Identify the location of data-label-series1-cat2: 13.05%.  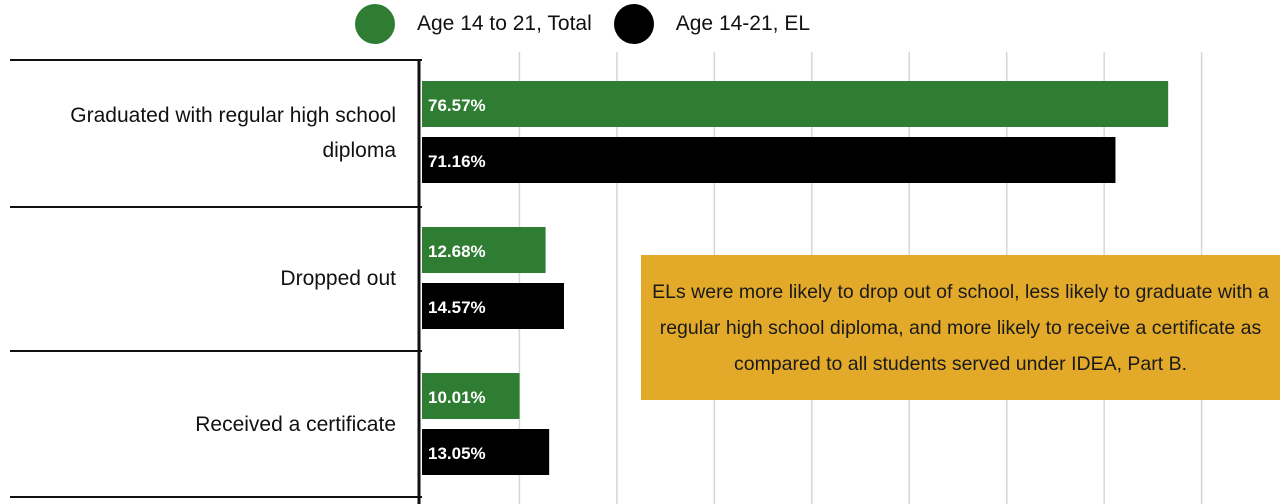
(457, 453).